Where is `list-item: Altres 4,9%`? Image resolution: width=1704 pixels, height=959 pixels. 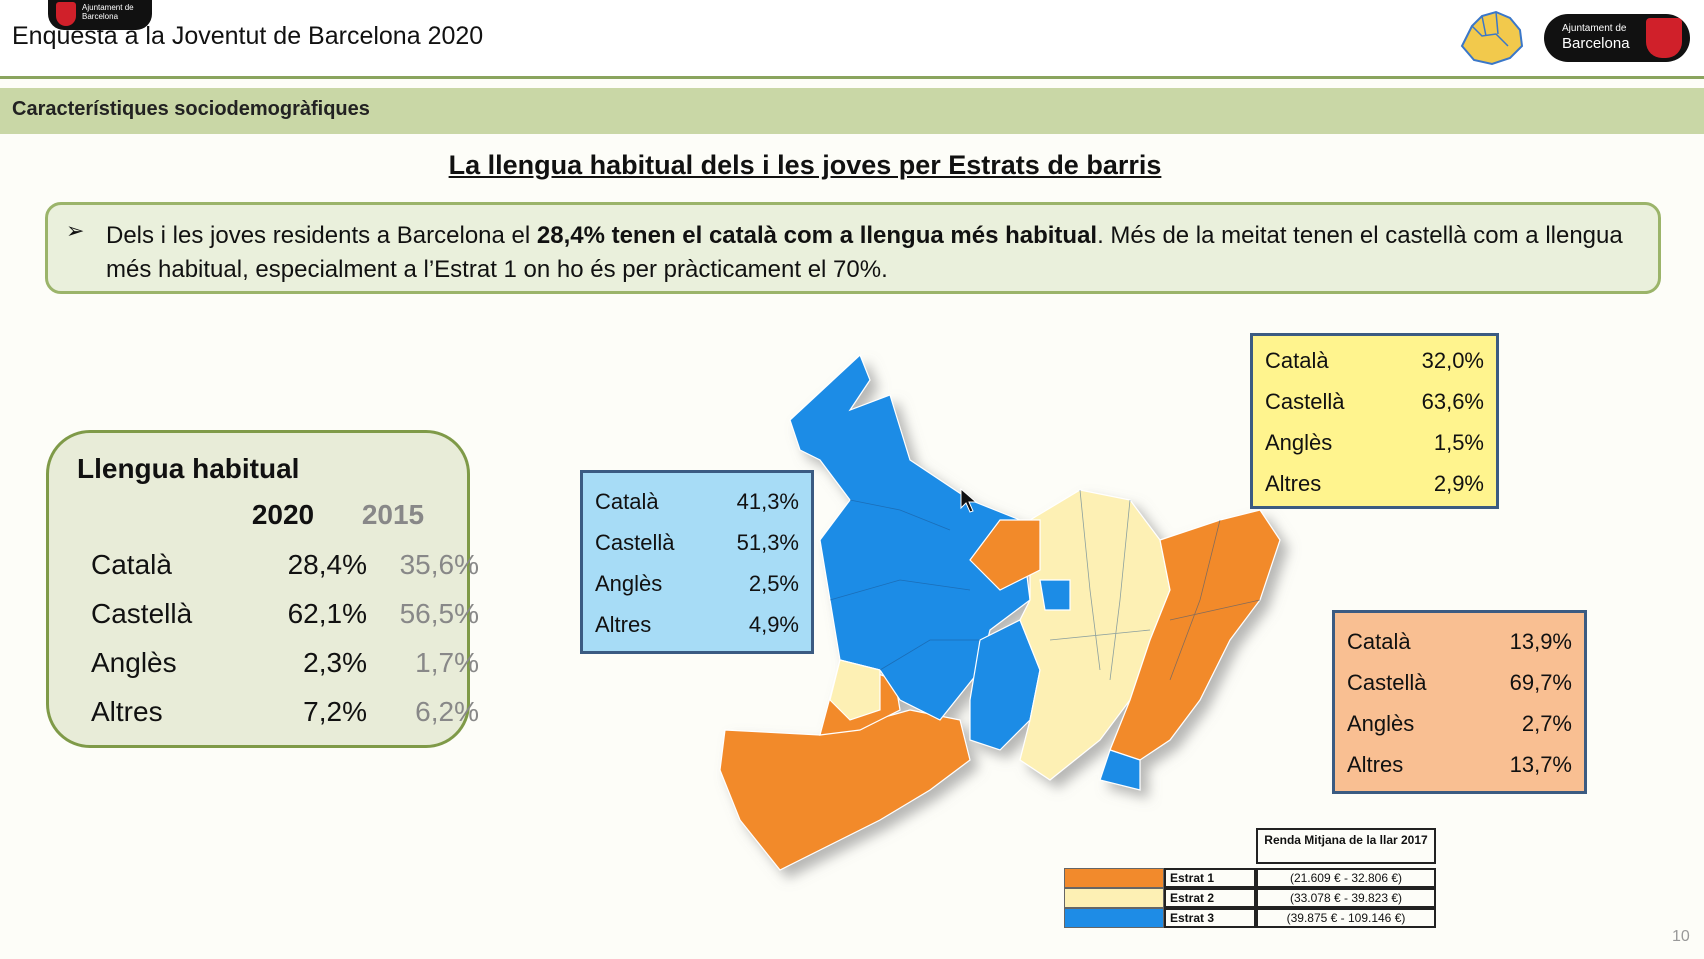
list-item: Altres 4,9% is located at coordinates (697, 624).